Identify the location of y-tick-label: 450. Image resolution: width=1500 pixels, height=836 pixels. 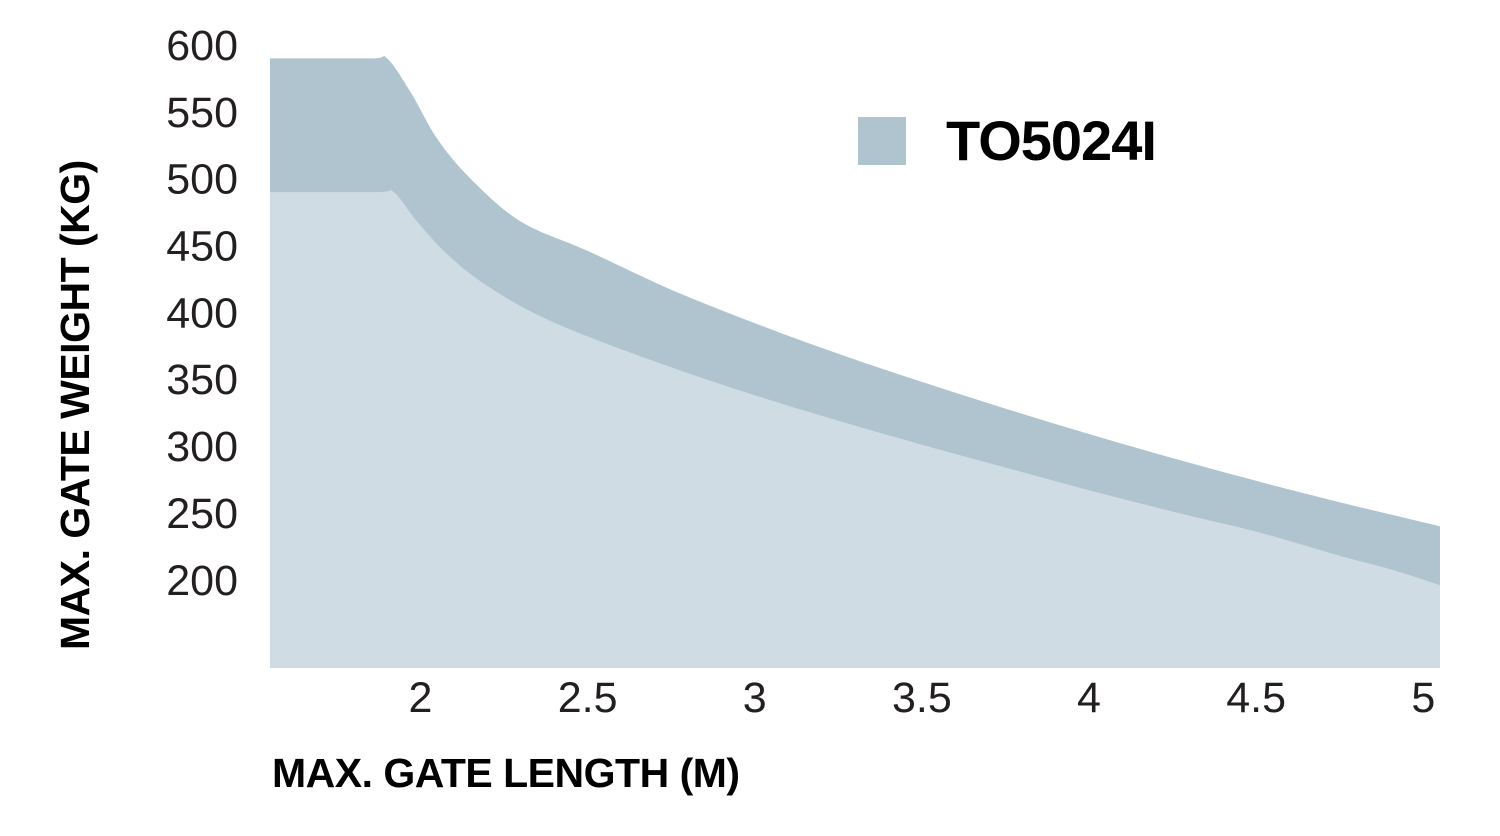
(202, 247).